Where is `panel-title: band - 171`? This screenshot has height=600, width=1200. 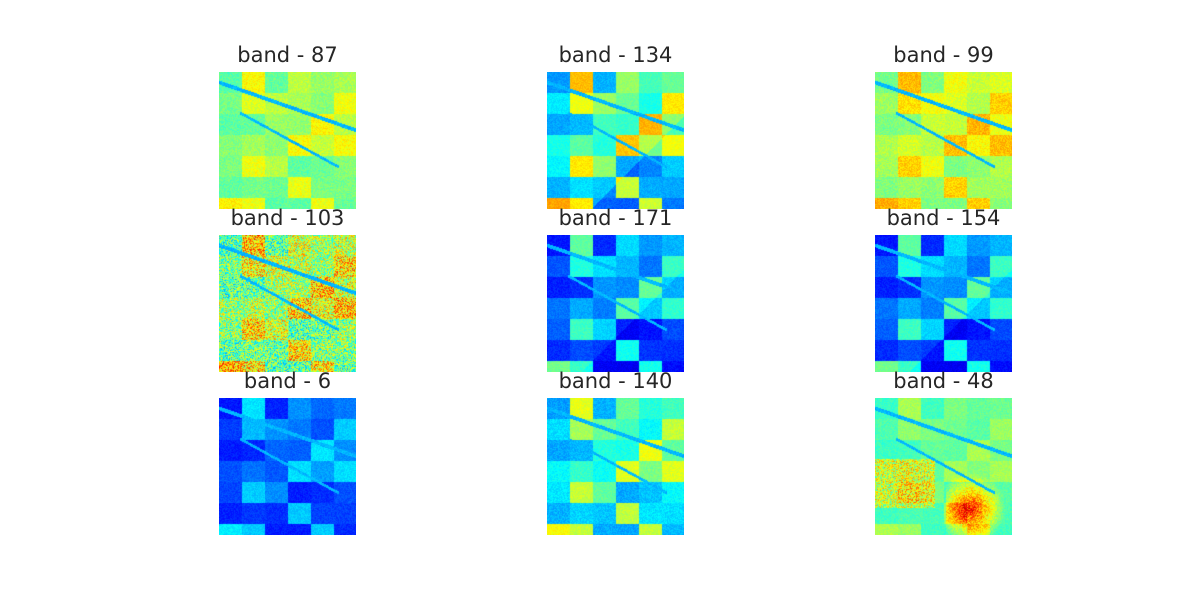
panel-title: band - 171 is located at coordinates (615, 218).